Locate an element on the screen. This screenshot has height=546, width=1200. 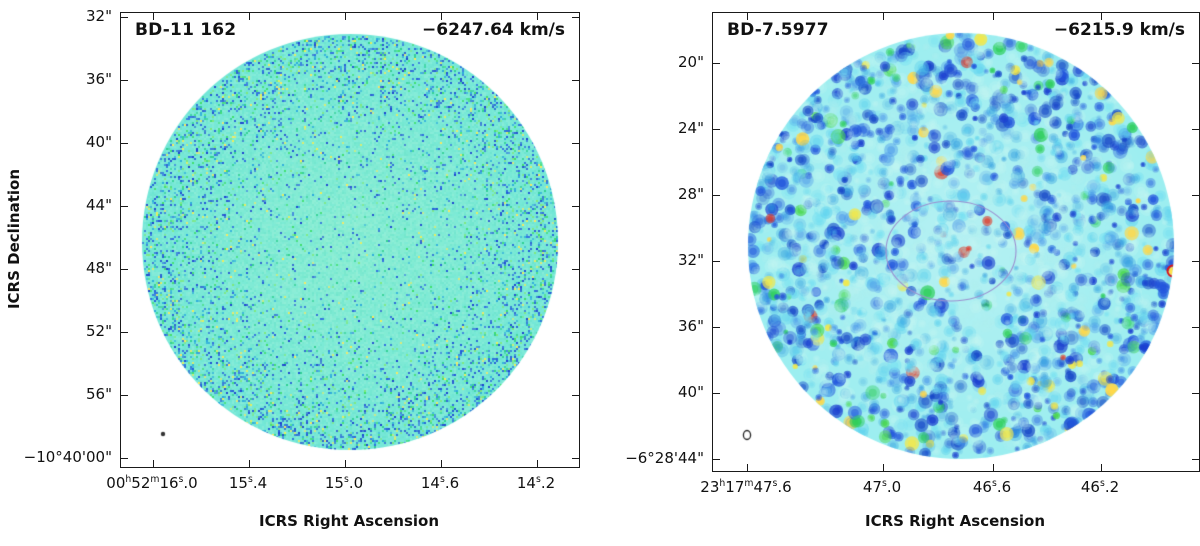
x-tick-label: 15s.0 is located at coordinates (344, 483).